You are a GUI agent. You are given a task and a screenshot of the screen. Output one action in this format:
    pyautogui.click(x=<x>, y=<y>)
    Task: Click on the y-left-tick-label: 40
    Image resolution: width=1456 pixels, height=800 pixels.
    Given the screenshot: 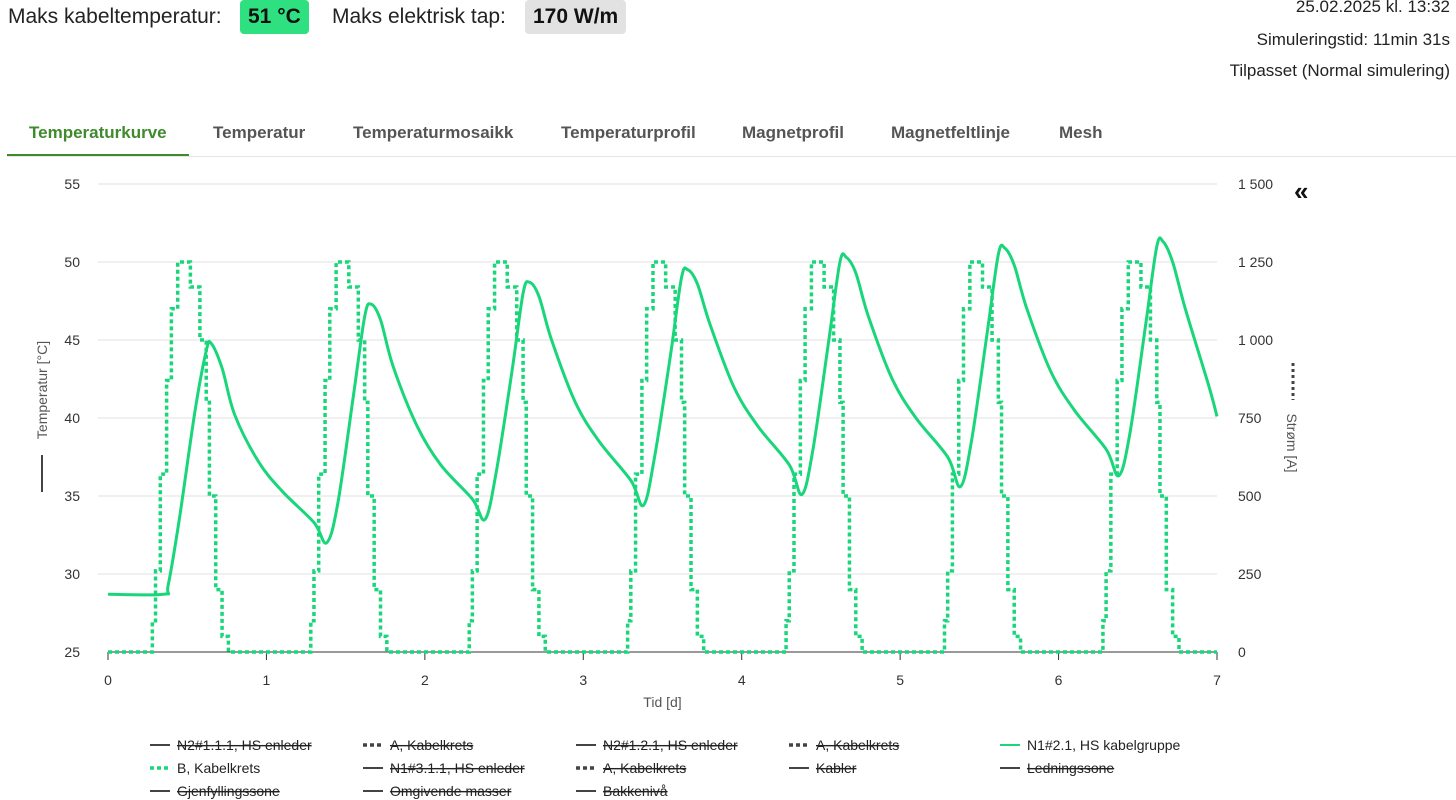 What is the action you would take?
    pyautogui.click(x=72, y=418)
    